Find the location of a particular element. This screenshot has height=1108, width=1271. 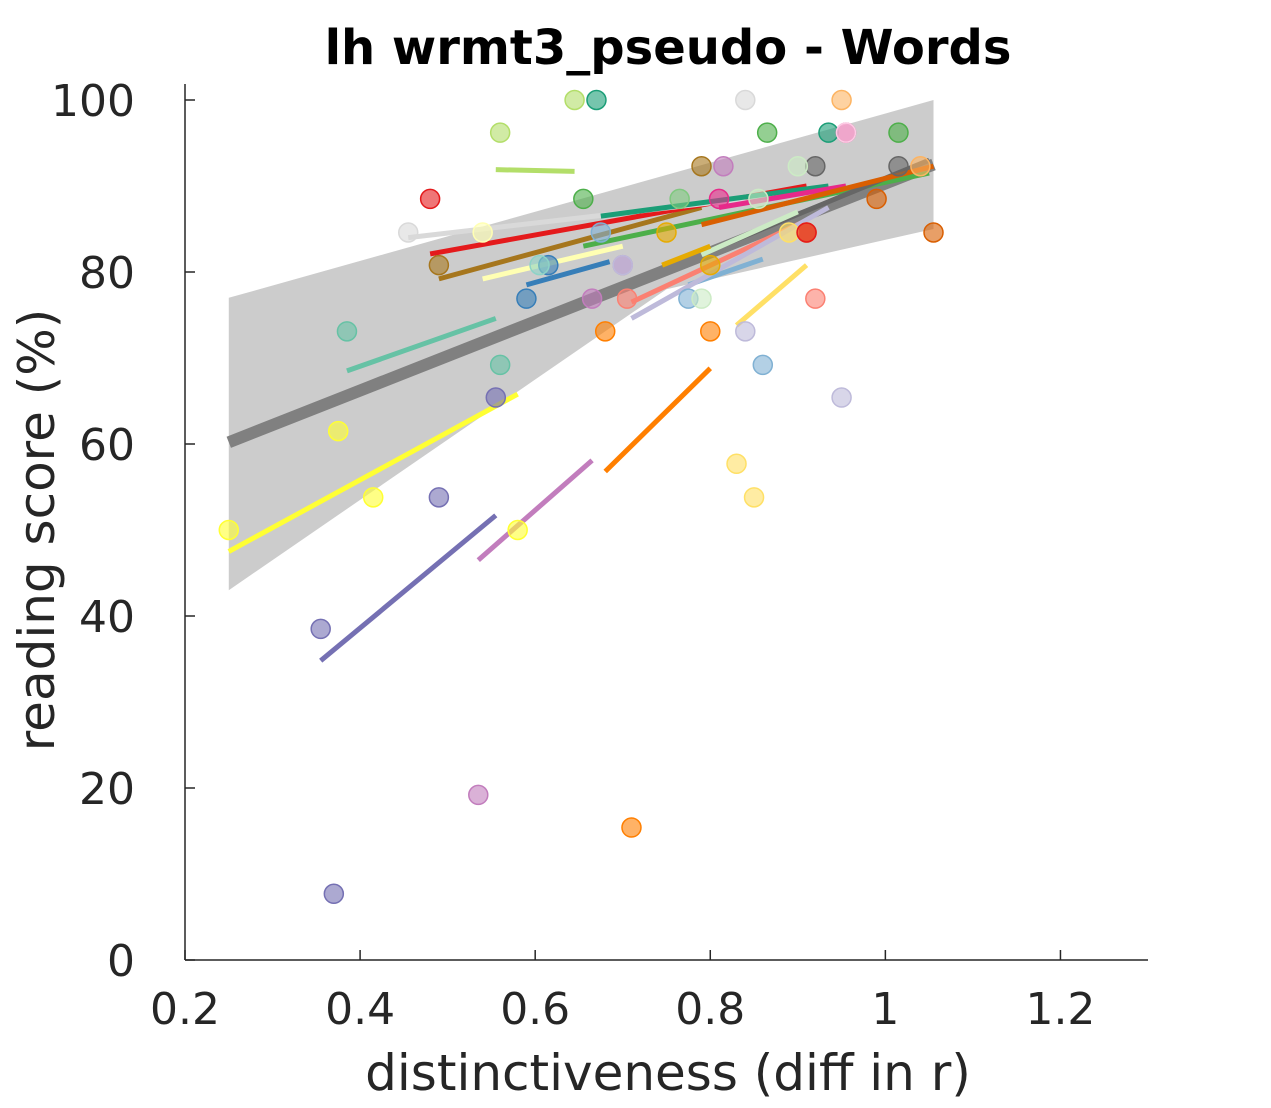

y-tick-label: 40 is located at coordinates (107, 617).